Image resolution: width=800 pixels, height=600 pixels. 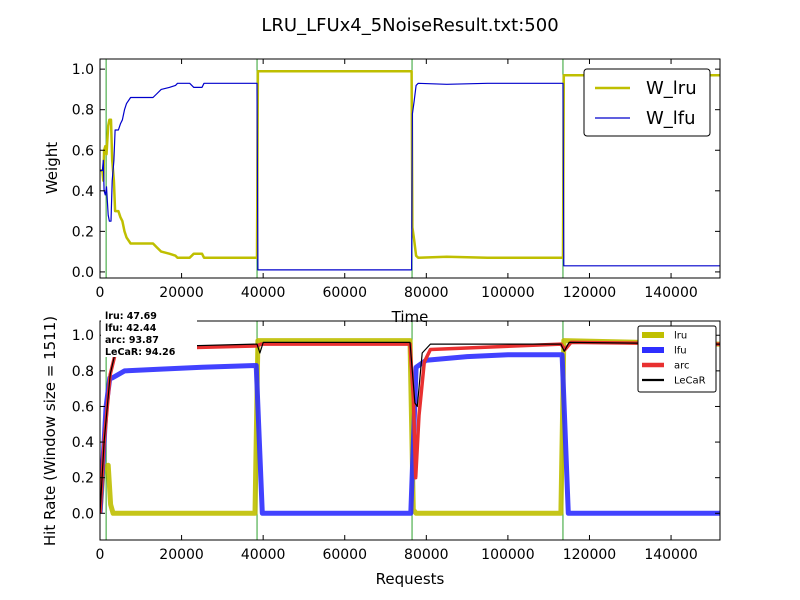 I want to click on weight-xtick-label: 60000, so click(x=344, y=293).